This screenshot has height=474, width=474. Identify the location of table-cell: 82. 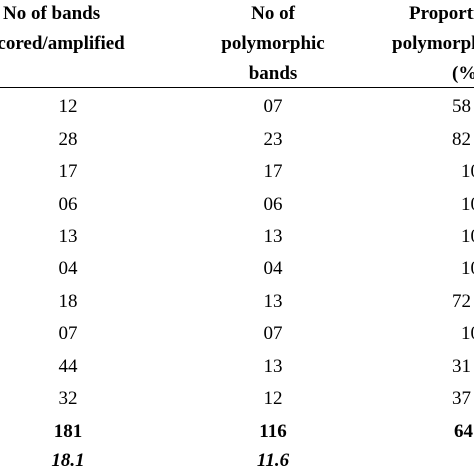
(461, 139).